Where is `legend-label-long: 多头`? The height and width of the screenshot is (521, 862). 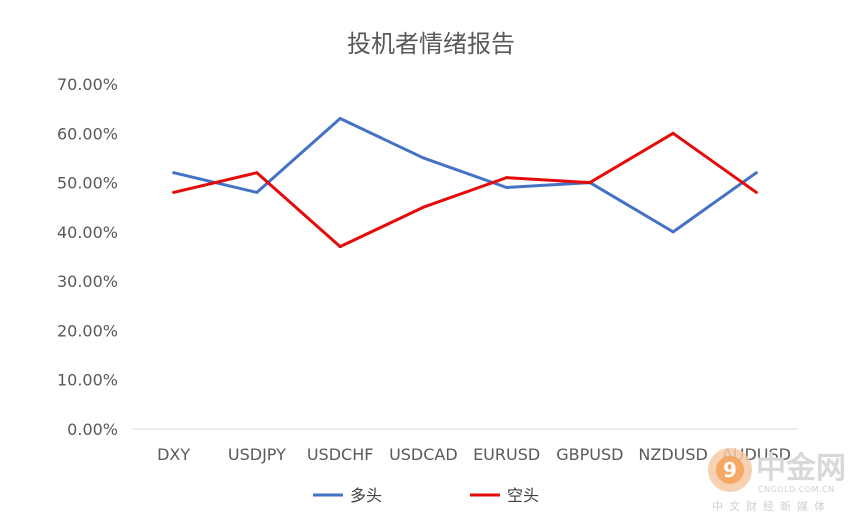
legend-label-long: 多头 is located at coordinates (366, 495).